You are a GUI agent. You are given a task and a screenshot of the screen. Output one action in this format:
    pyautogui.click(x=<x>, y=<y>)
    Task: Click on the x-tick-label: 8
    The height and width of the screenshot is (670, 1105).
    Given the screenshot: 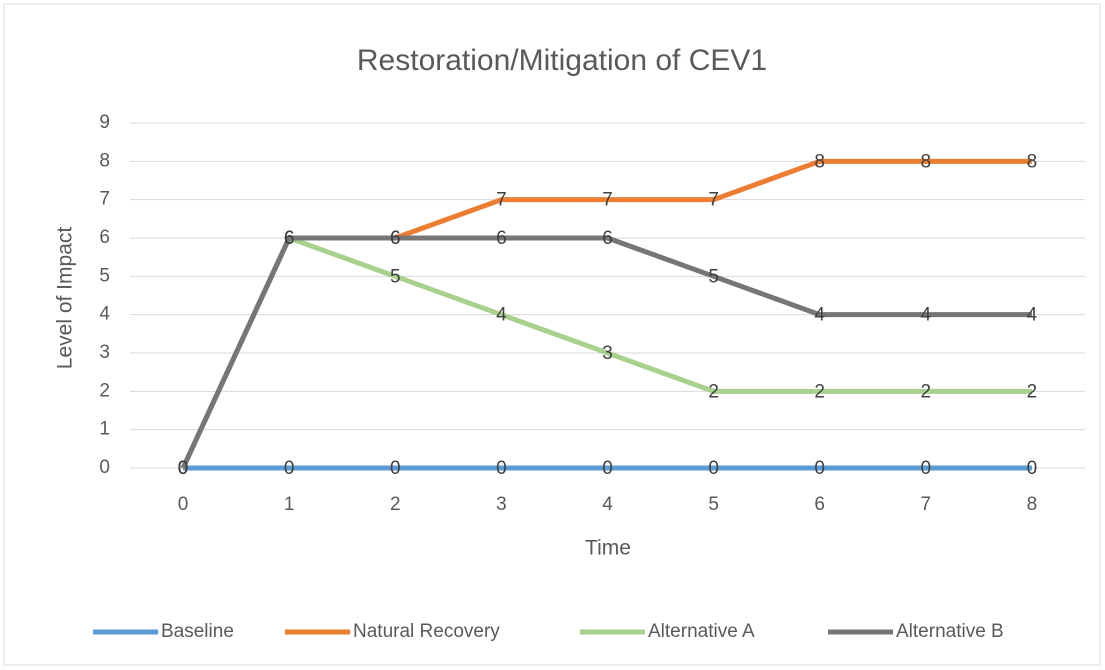 What is the action you would take?
    pyautogui.click(x=1032, y=504)
    